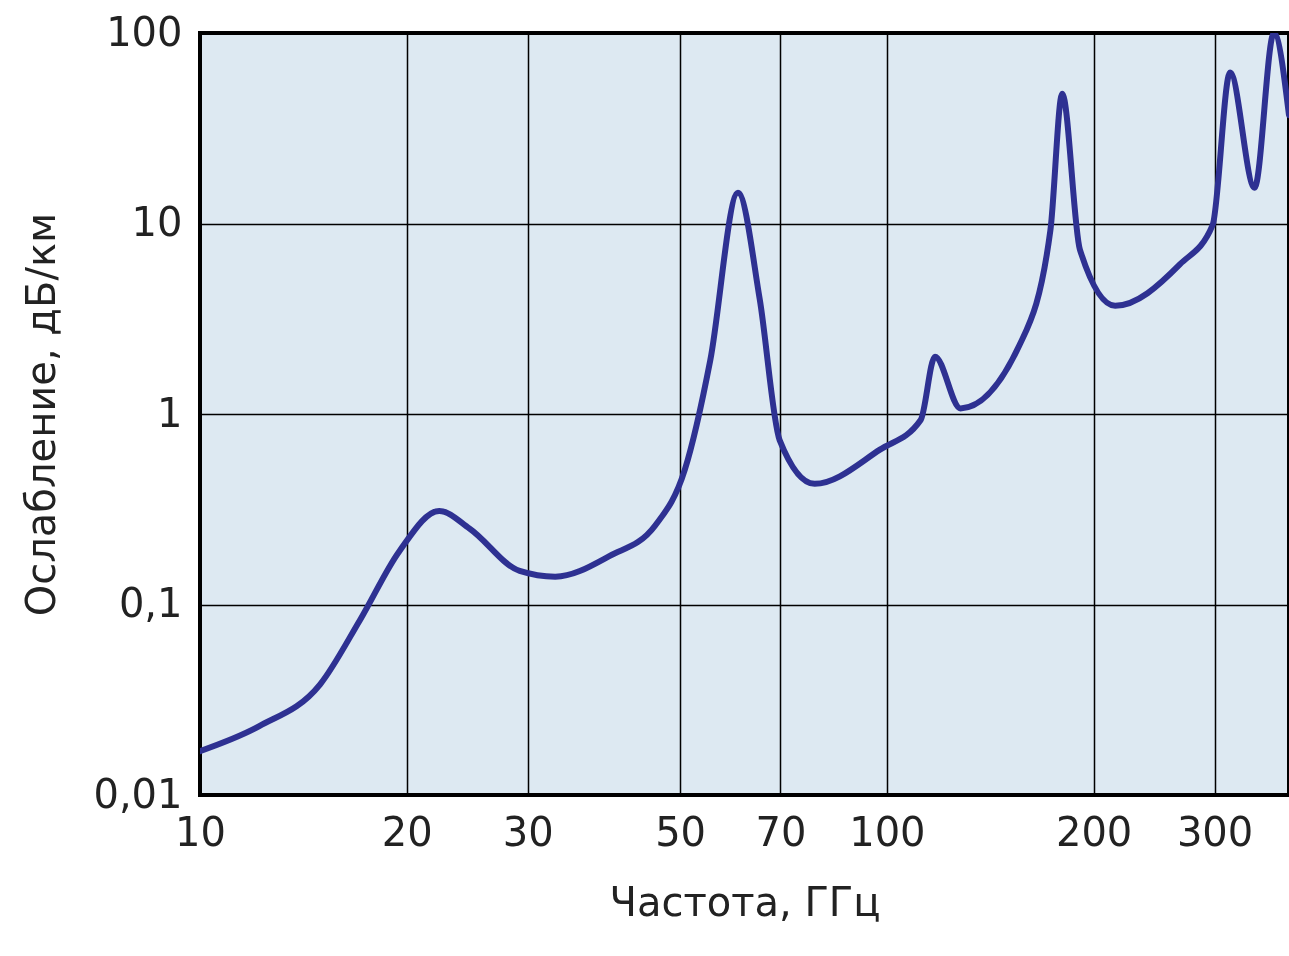  Describe the element at coordinates (887, 831) in the screenshot. I see `x-tick-label: 100` at that location.